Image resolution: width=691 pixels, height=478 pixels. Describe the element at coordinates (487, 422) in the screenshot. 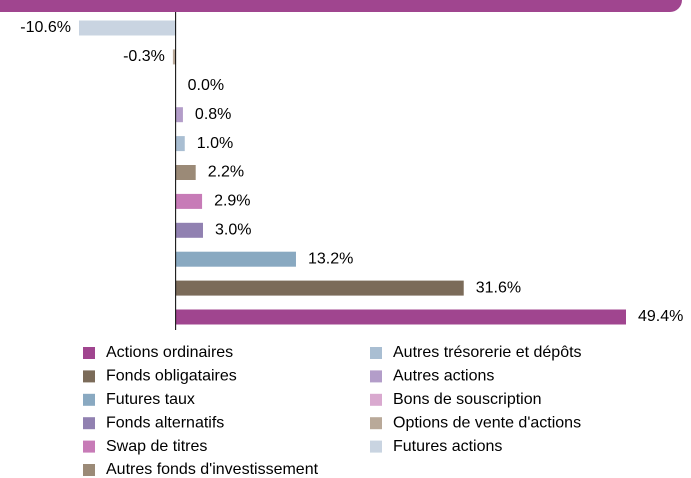

I see `legend-label: Options de vente d'actions` at that location.